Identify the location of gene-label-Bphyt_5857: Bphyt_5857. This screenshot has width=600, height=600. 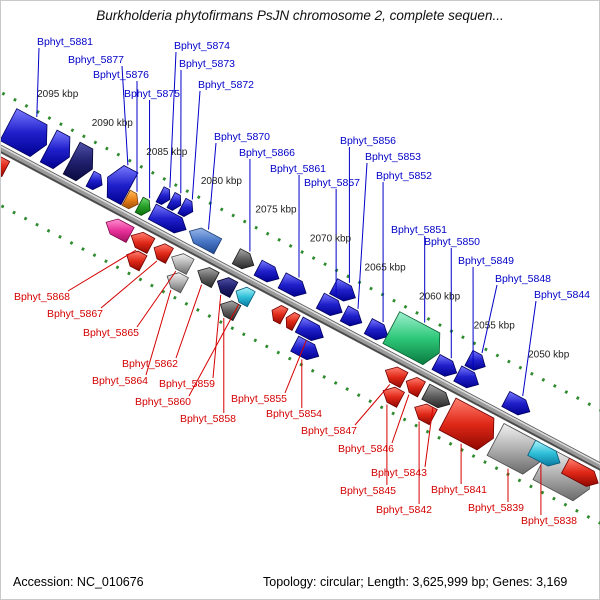
(332, 183).